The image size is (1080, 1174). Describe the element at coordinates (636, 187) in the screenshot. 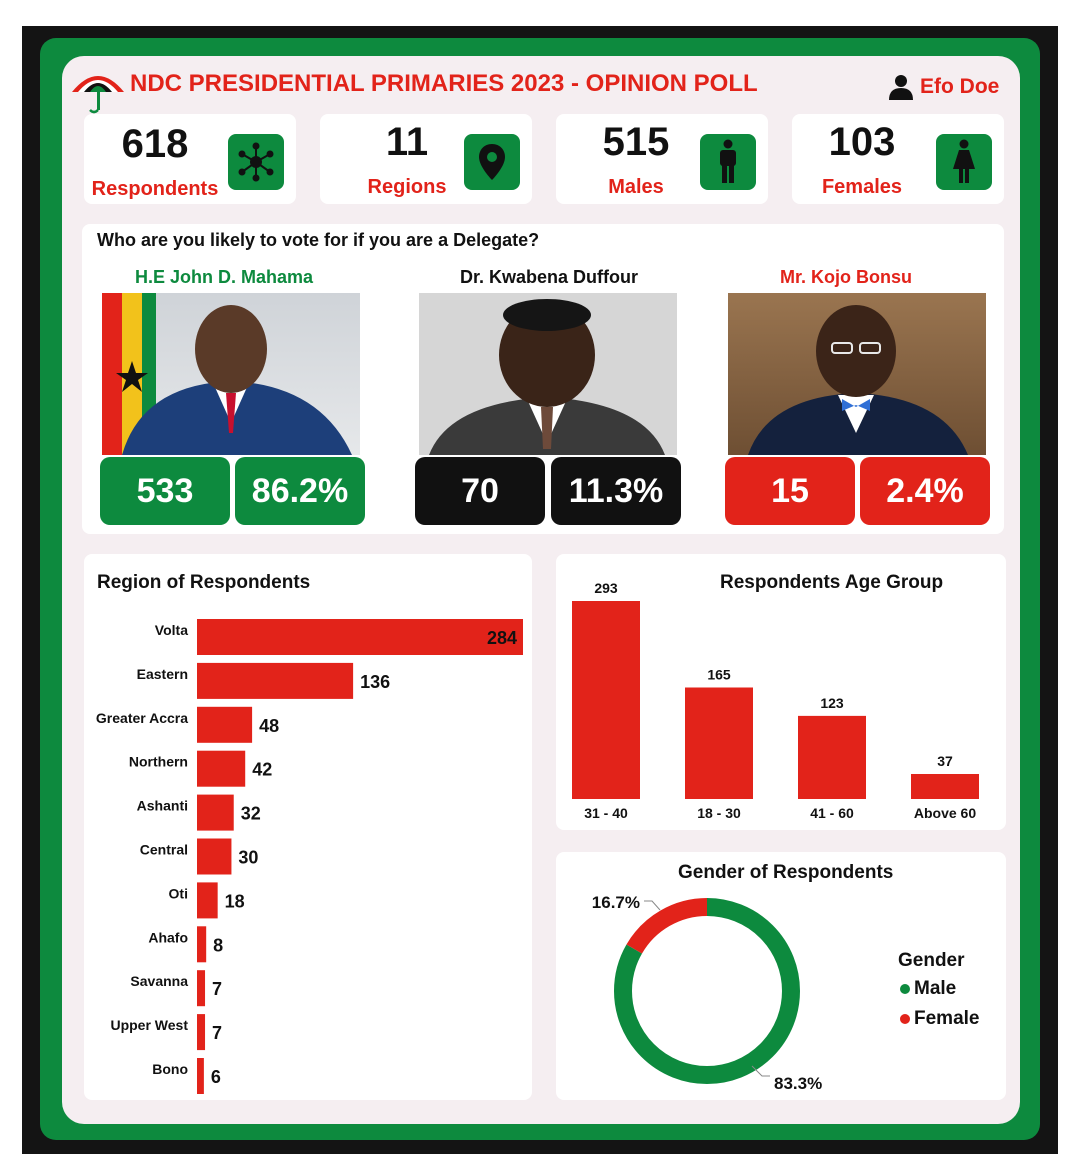

I see `kpi-label-males: Males` at that location.